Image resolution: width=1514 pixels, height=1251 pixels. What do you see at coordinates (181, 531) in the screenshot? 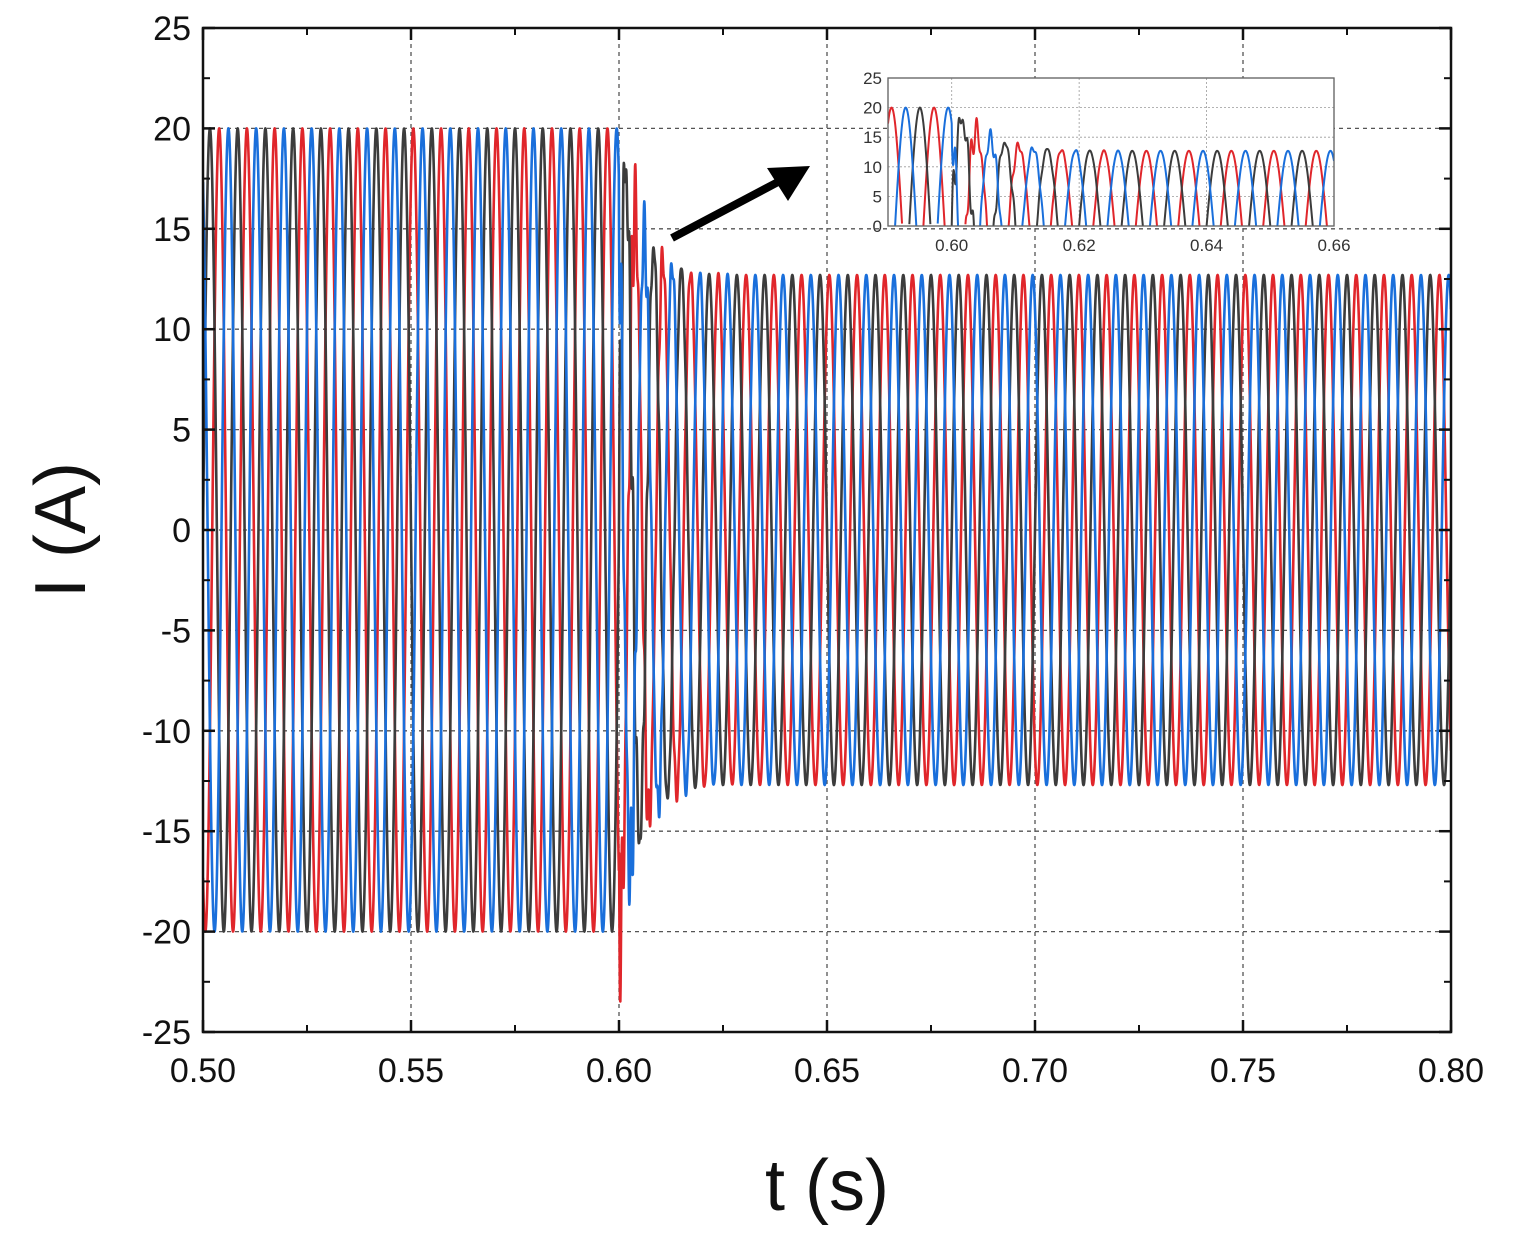
I see `y-tick-label: 0` at bounding box center [181, 531].